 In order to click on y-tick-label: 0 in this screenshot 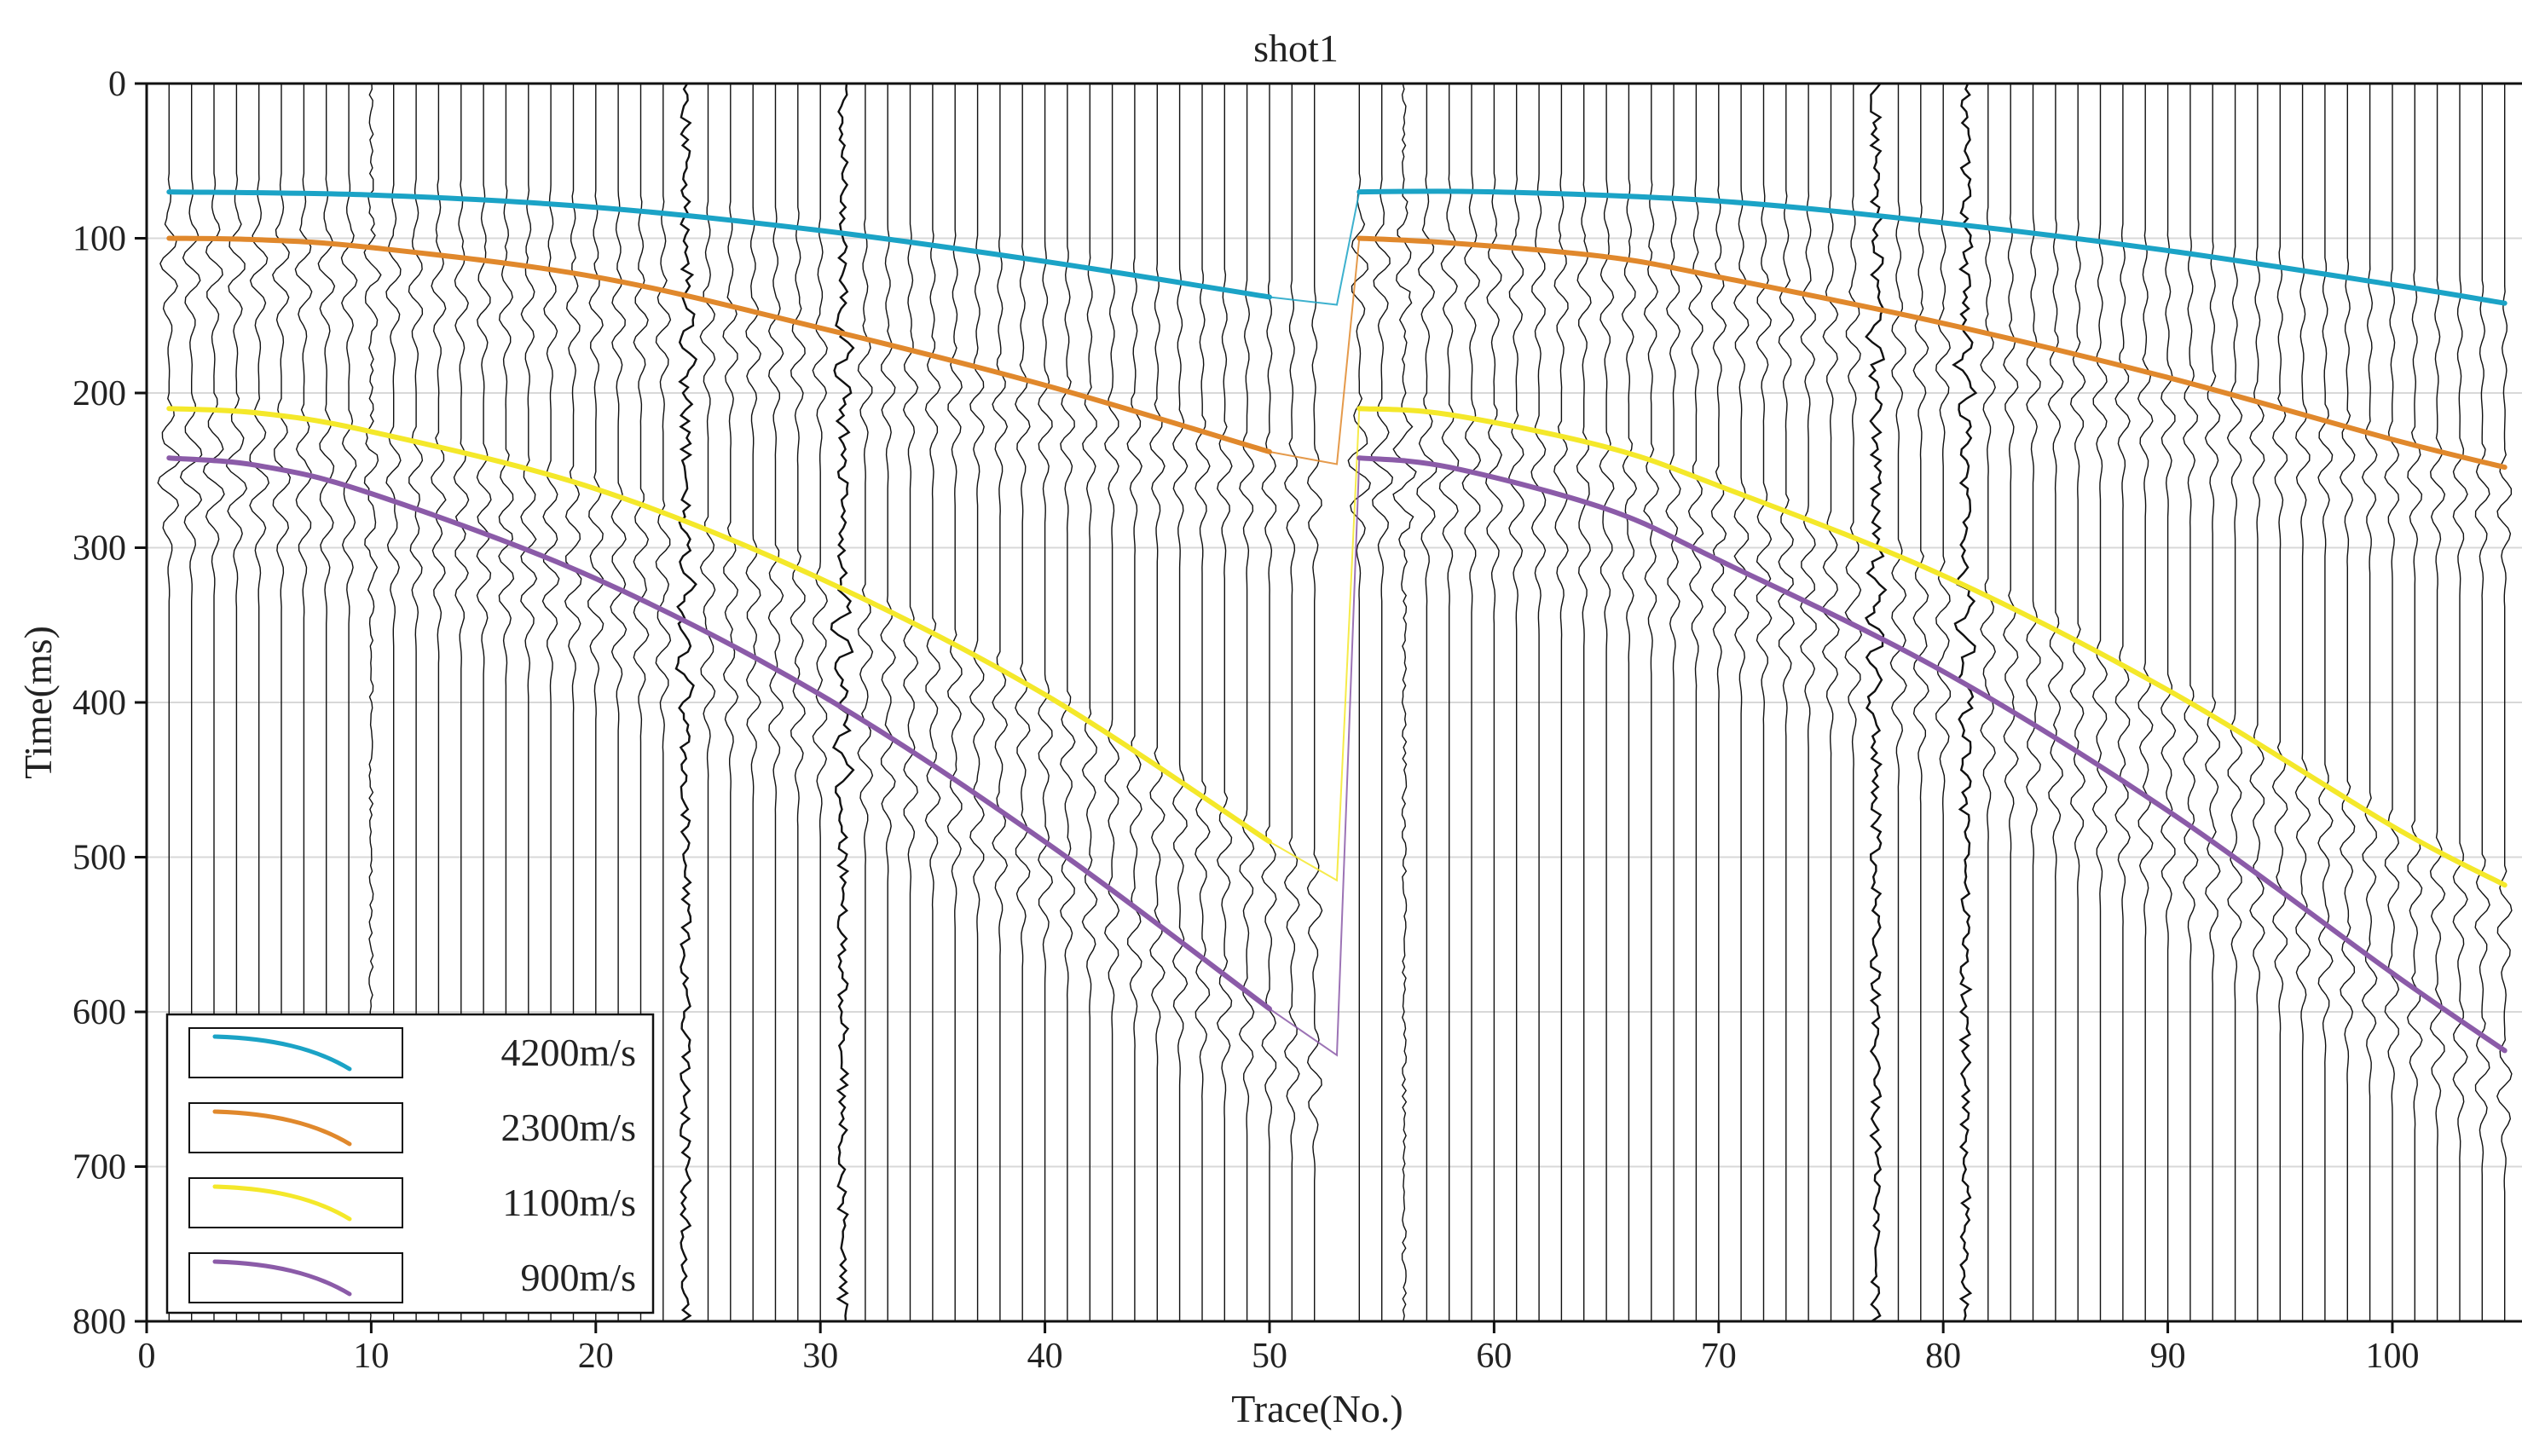, I will do `click(117, 84)`.